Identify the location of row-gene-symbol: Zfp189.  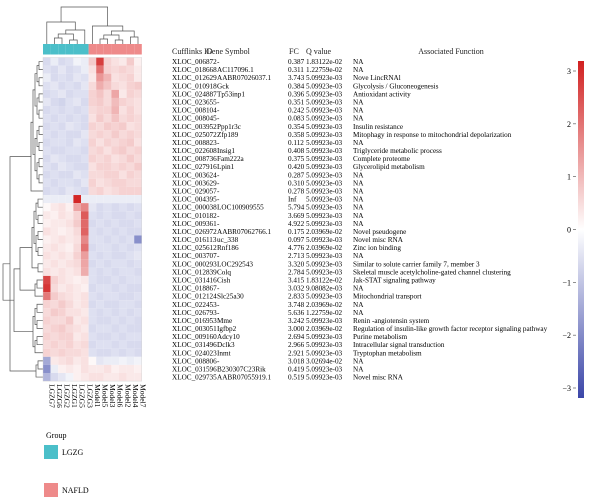
(228, 135).